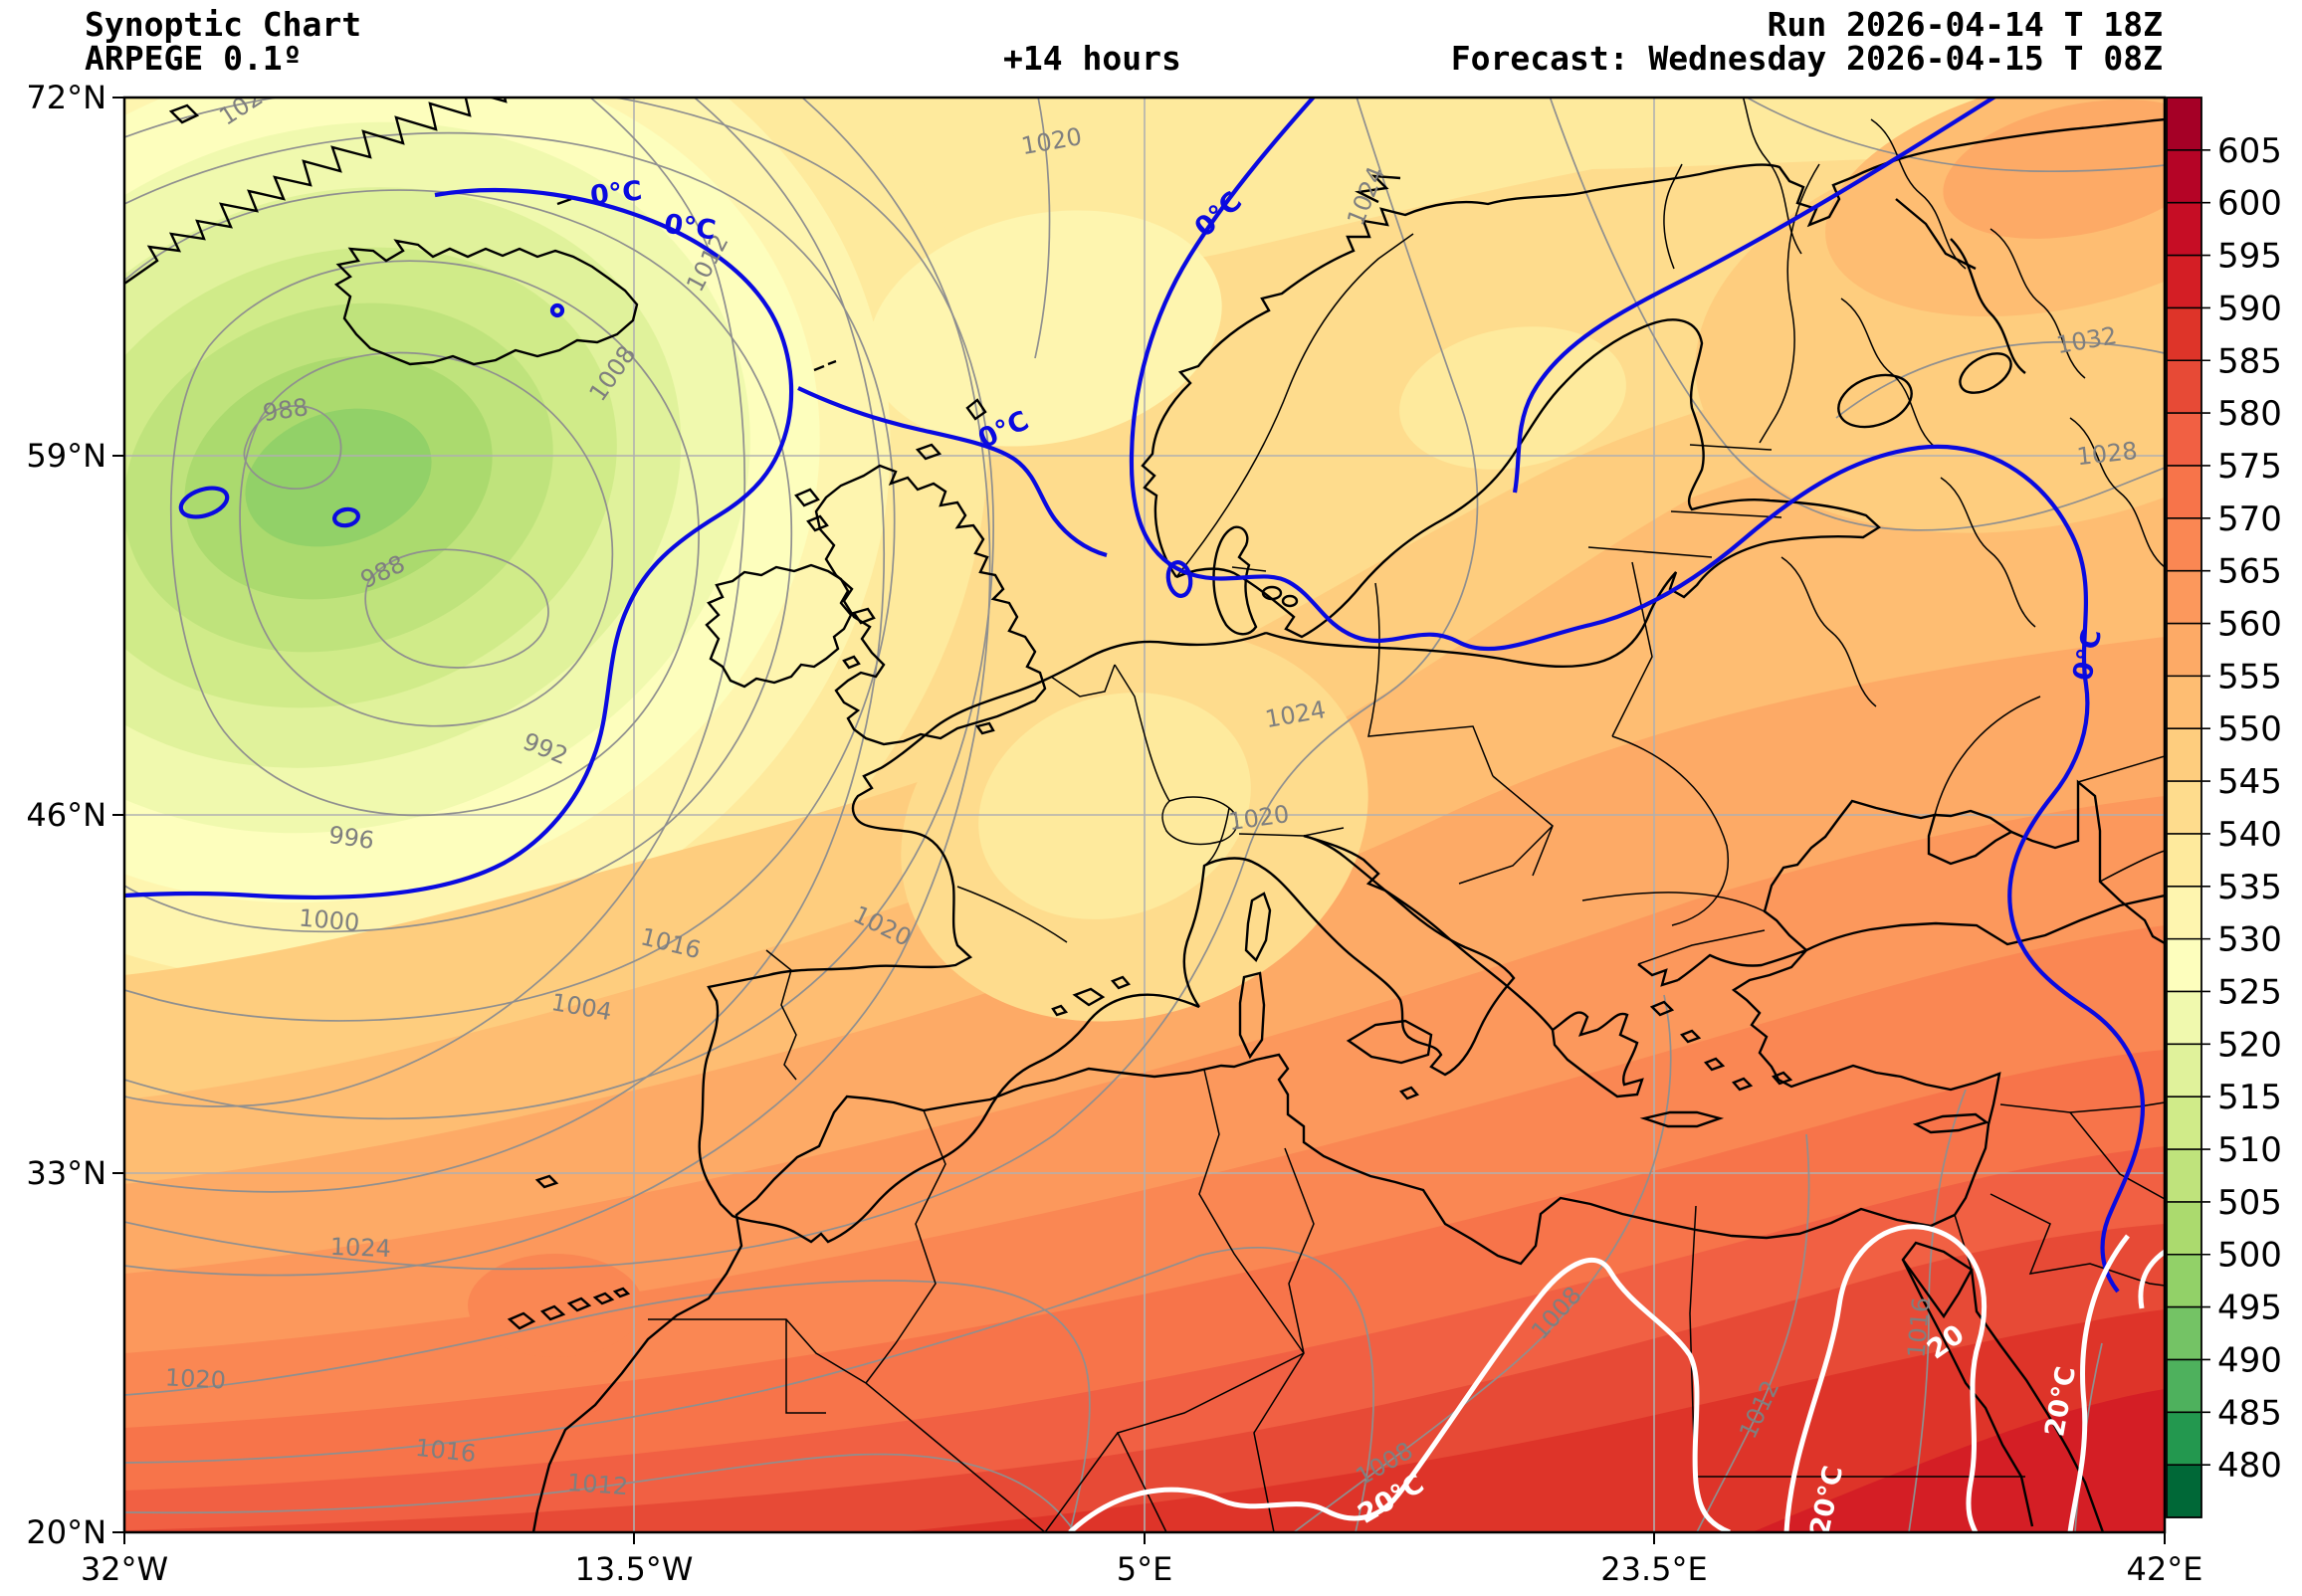 Image resolution: width=2302 pixels, height=1596 pixels. I want to click on page-title: Synoptic Chart, so click(224, 25).